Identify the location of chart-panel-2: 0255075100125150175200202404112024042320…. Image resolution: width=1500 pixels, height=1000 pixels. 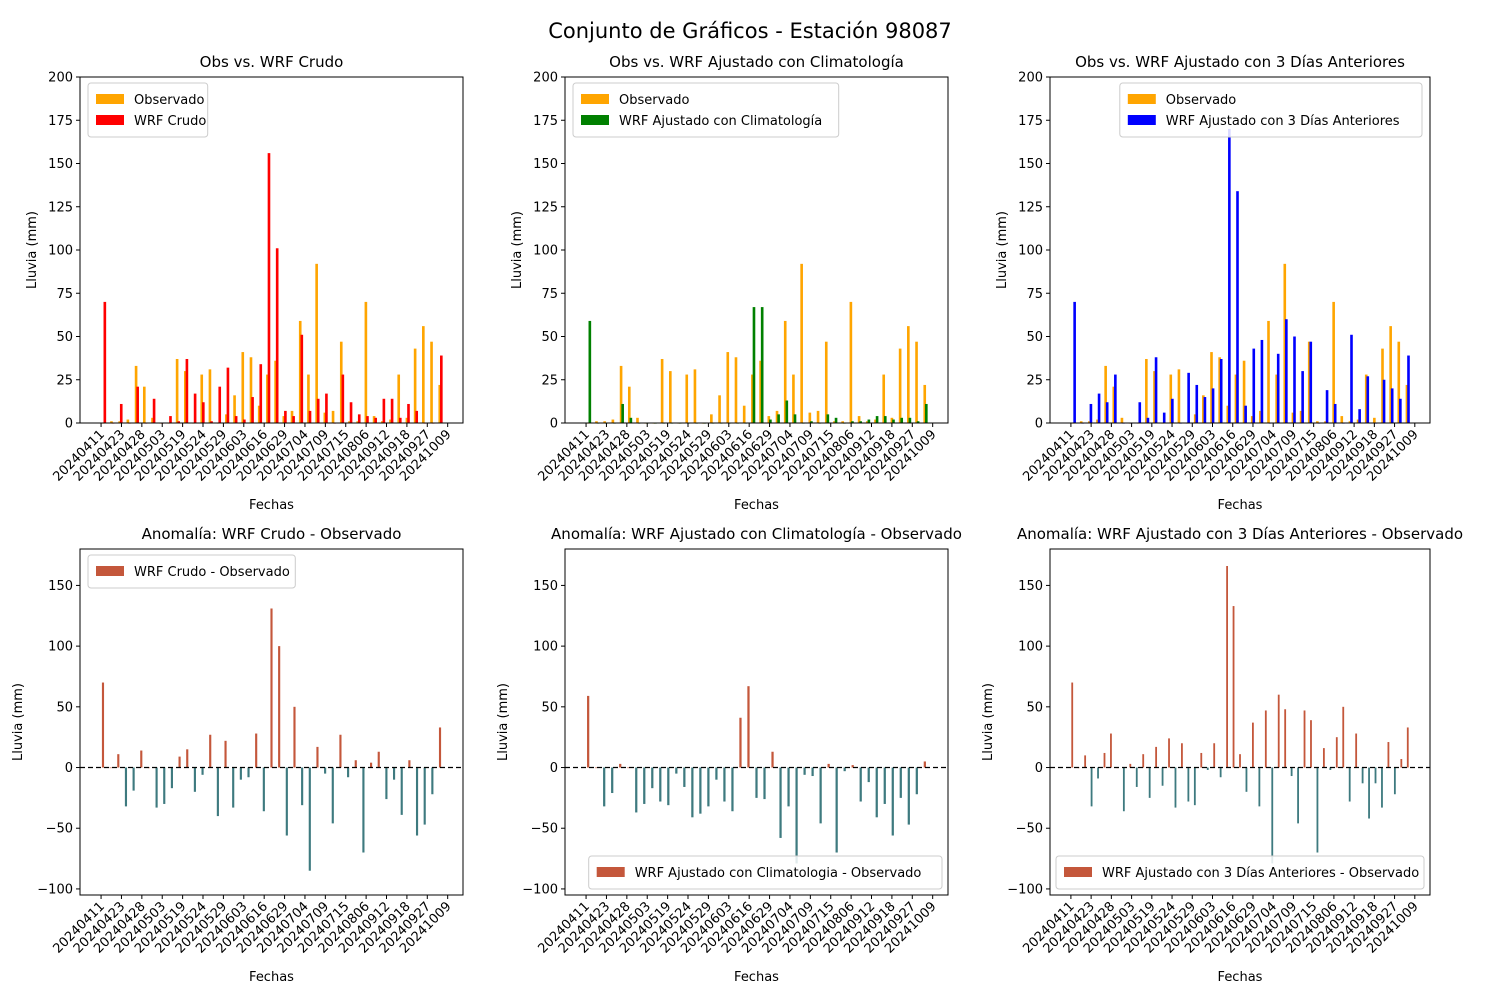
(729, 283).